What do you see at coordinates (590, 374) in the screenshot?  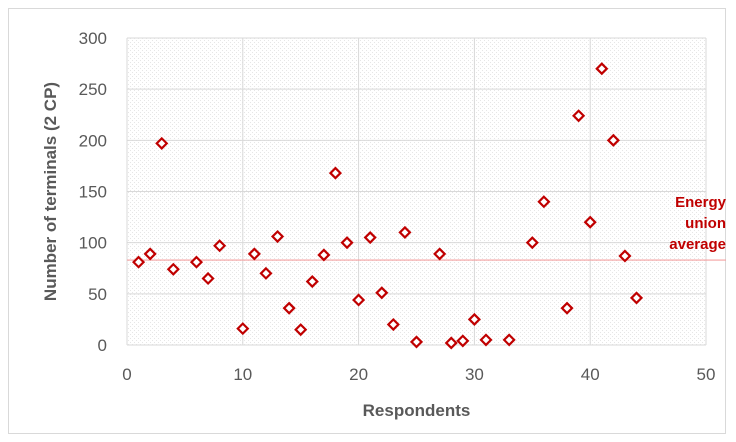 I see `x-tick-label: 40` at bounding box center [590, 374].